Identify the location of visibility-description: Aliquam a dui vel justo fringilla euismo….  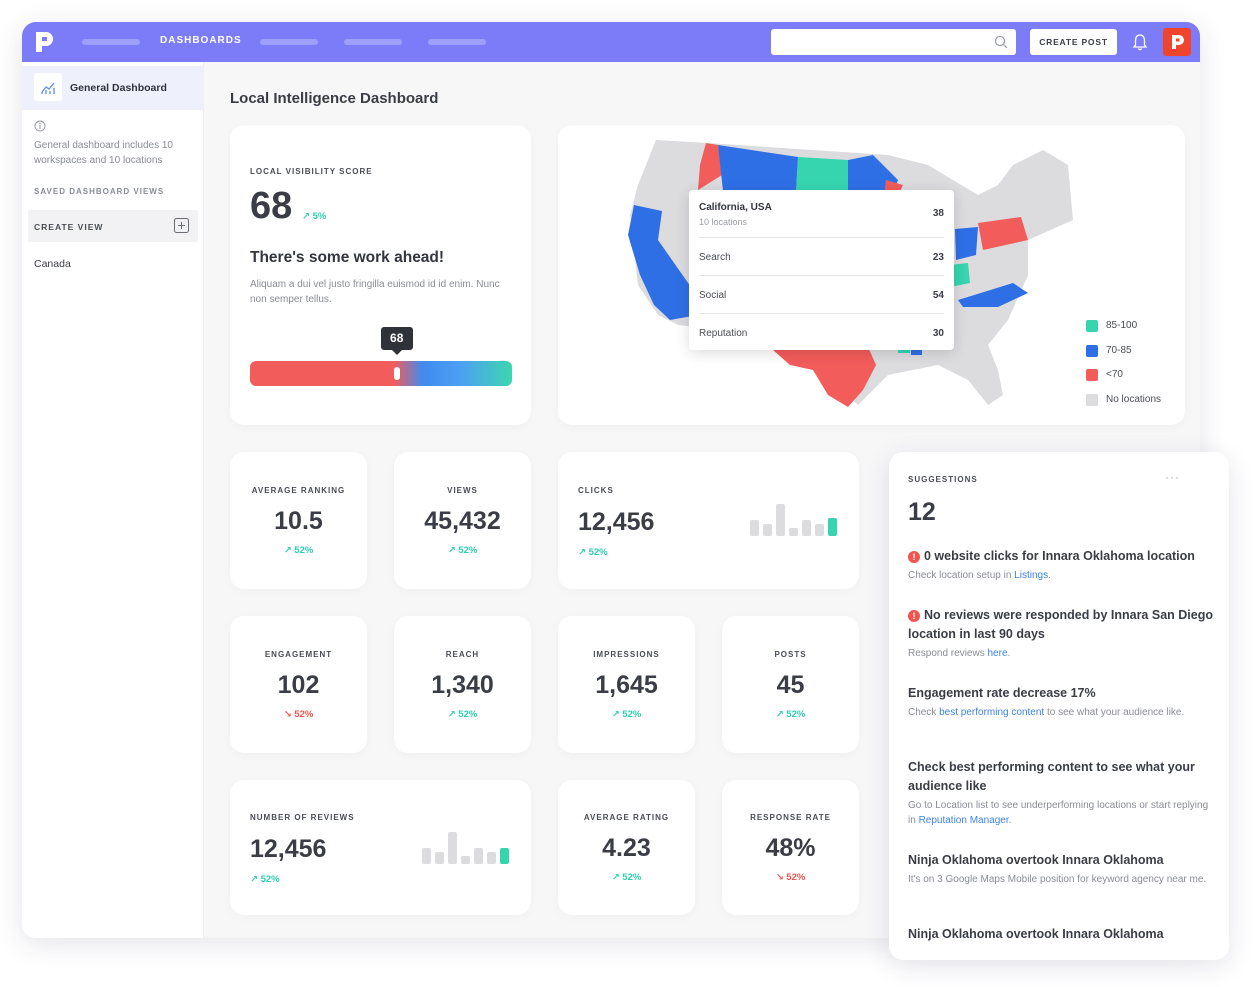
(375, 292).